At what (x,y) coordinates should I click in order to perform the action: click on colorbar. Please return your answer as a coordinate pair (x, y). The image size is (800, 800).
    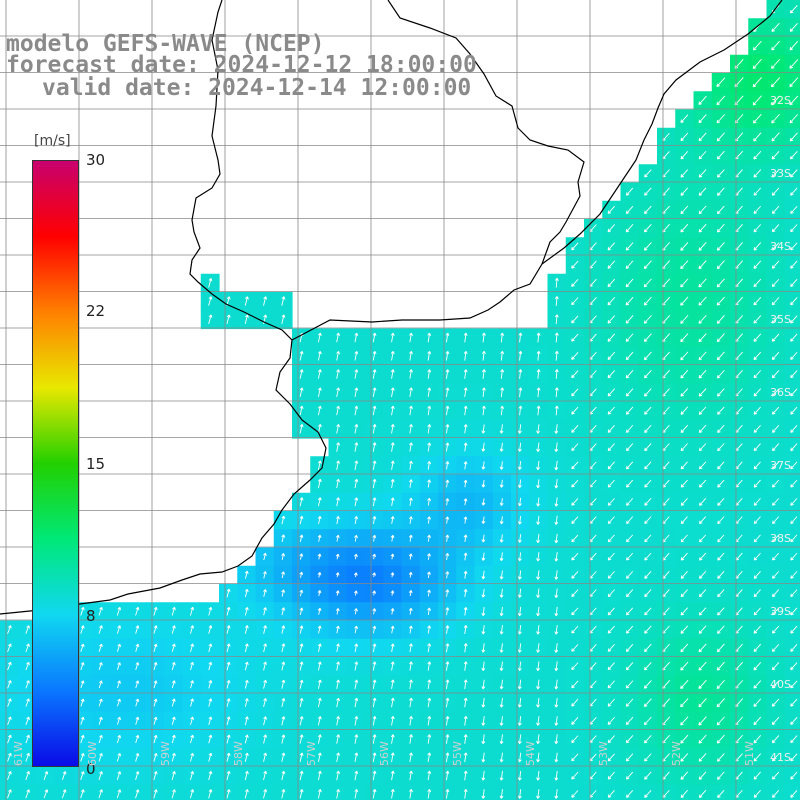
    Looking at the image, I should click on (55, 463).